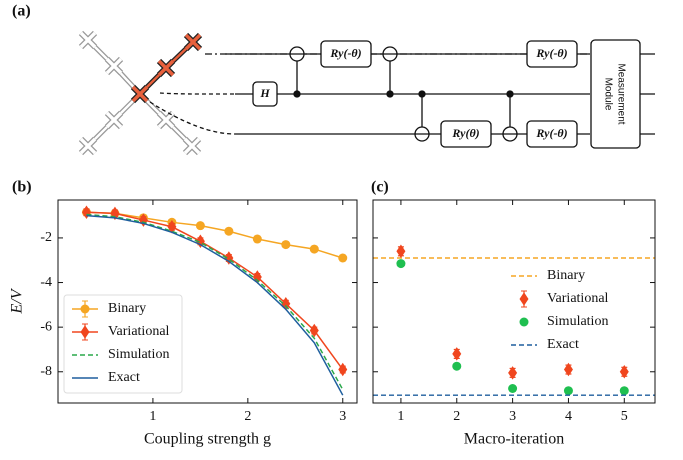 This screenshot has width=683, height=460. Describe the element at coordinates (21, 11) in the screenshot. I see `panel-label: (a)` at that location.